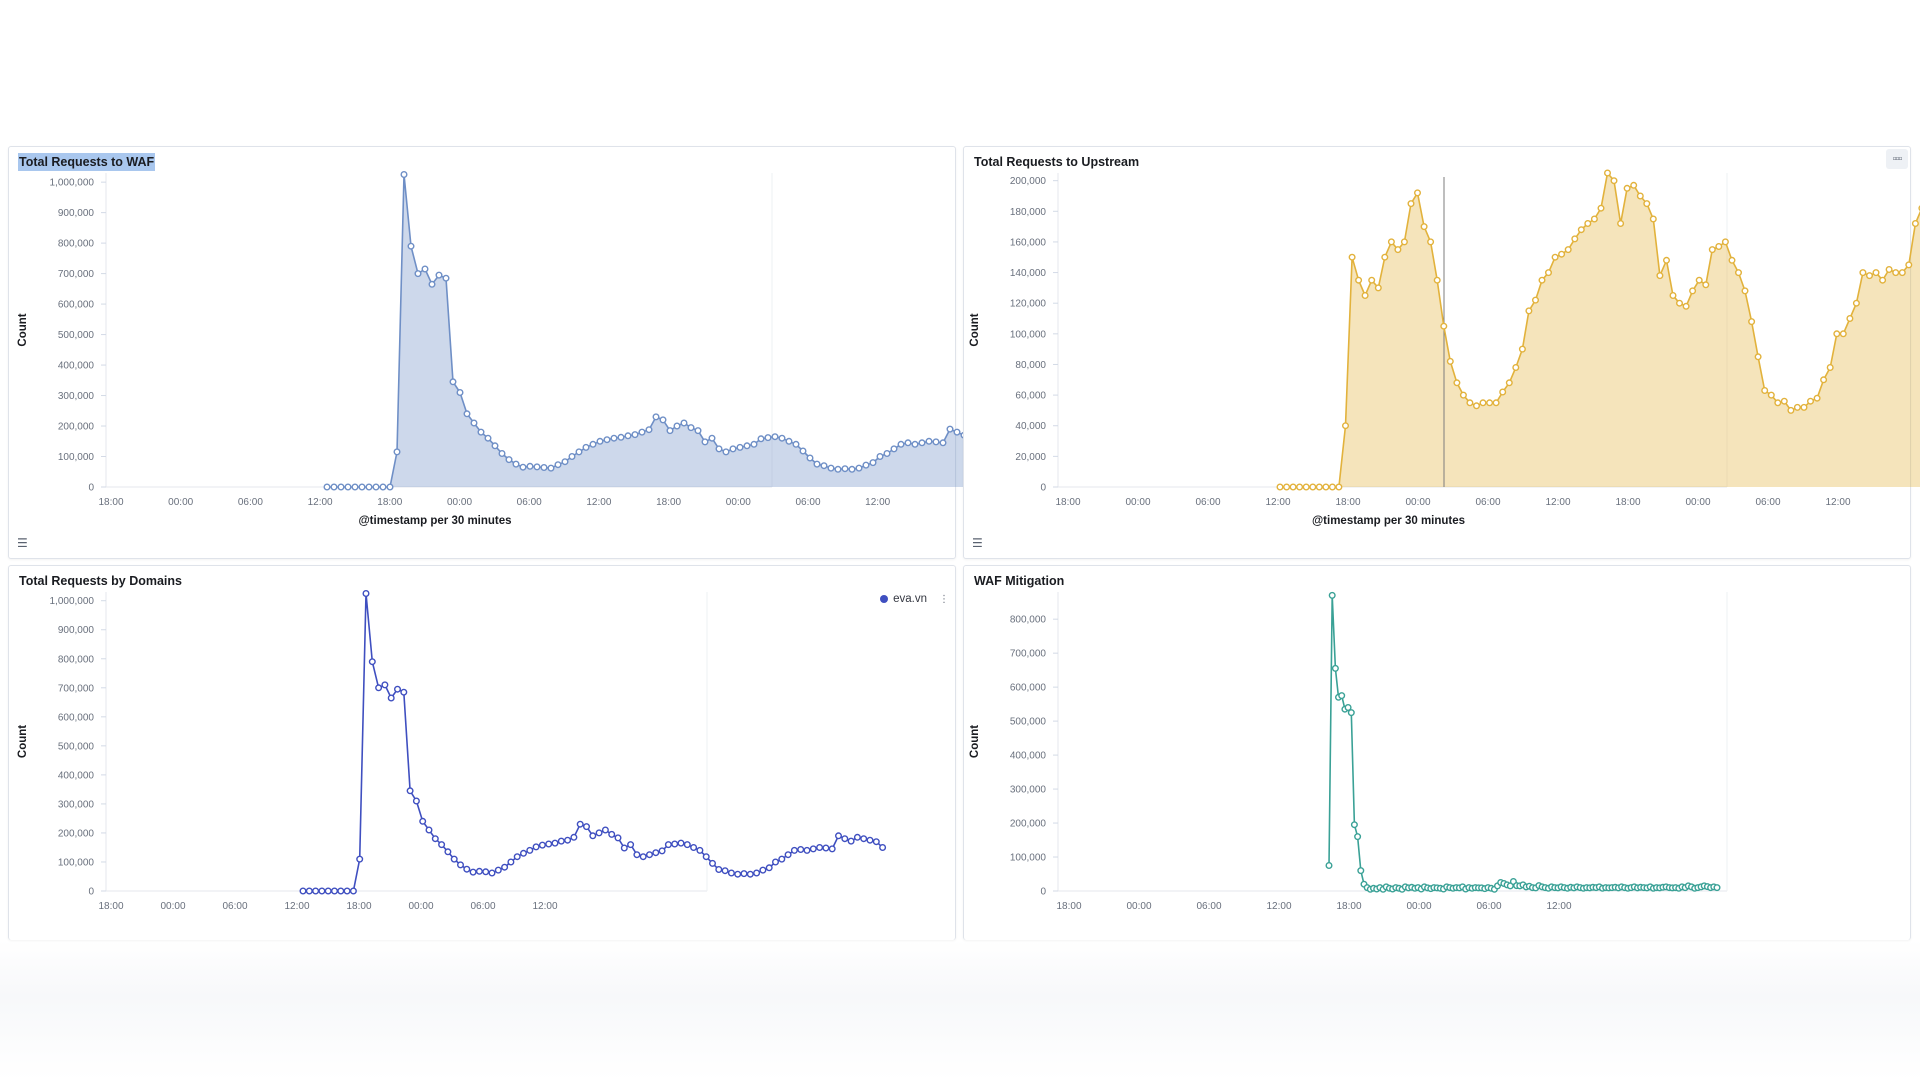  I want to click on ellipsis-icon: ▫▫▫, so click(1897, 159).